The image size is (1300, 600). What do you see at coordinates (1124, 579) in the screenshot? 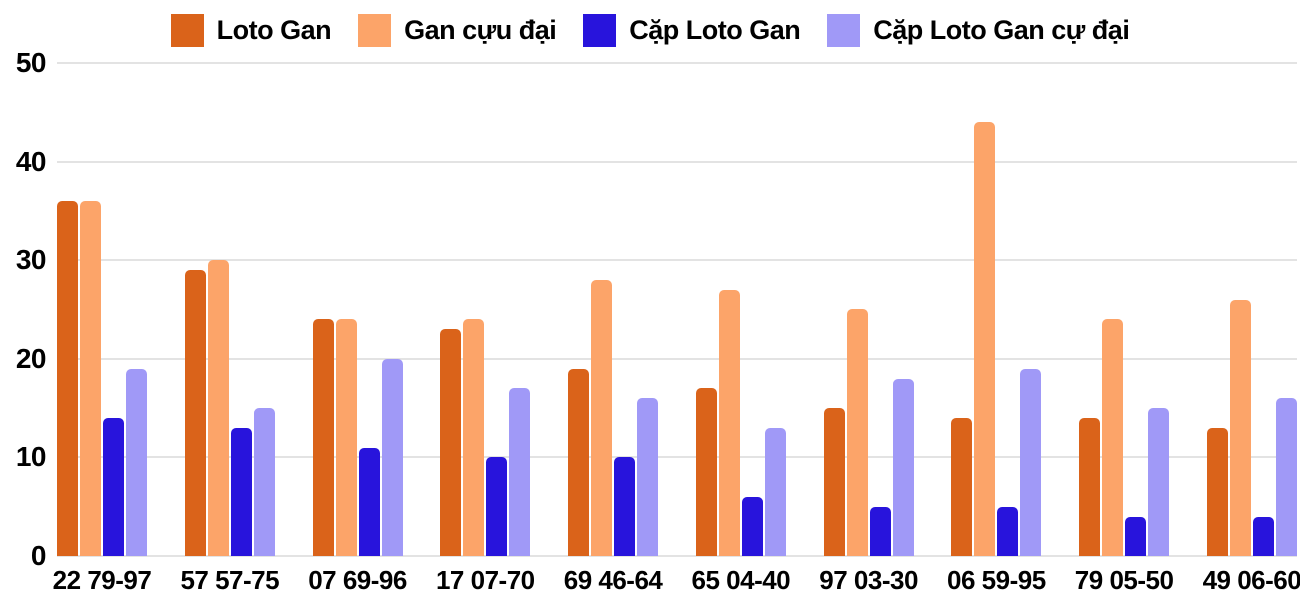
I see `x-tick-label: 79 05-50` at bounding box center [1124, 579].